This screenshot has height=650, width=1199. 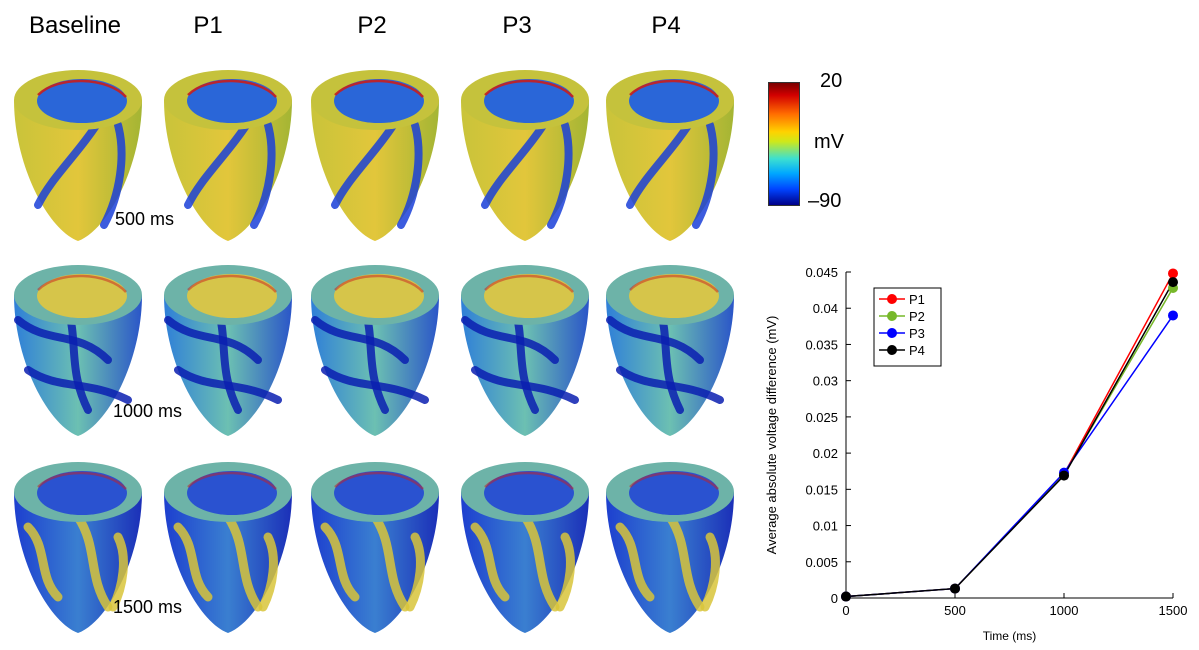 I want to click on colorbar, so click(x=784, y=144).